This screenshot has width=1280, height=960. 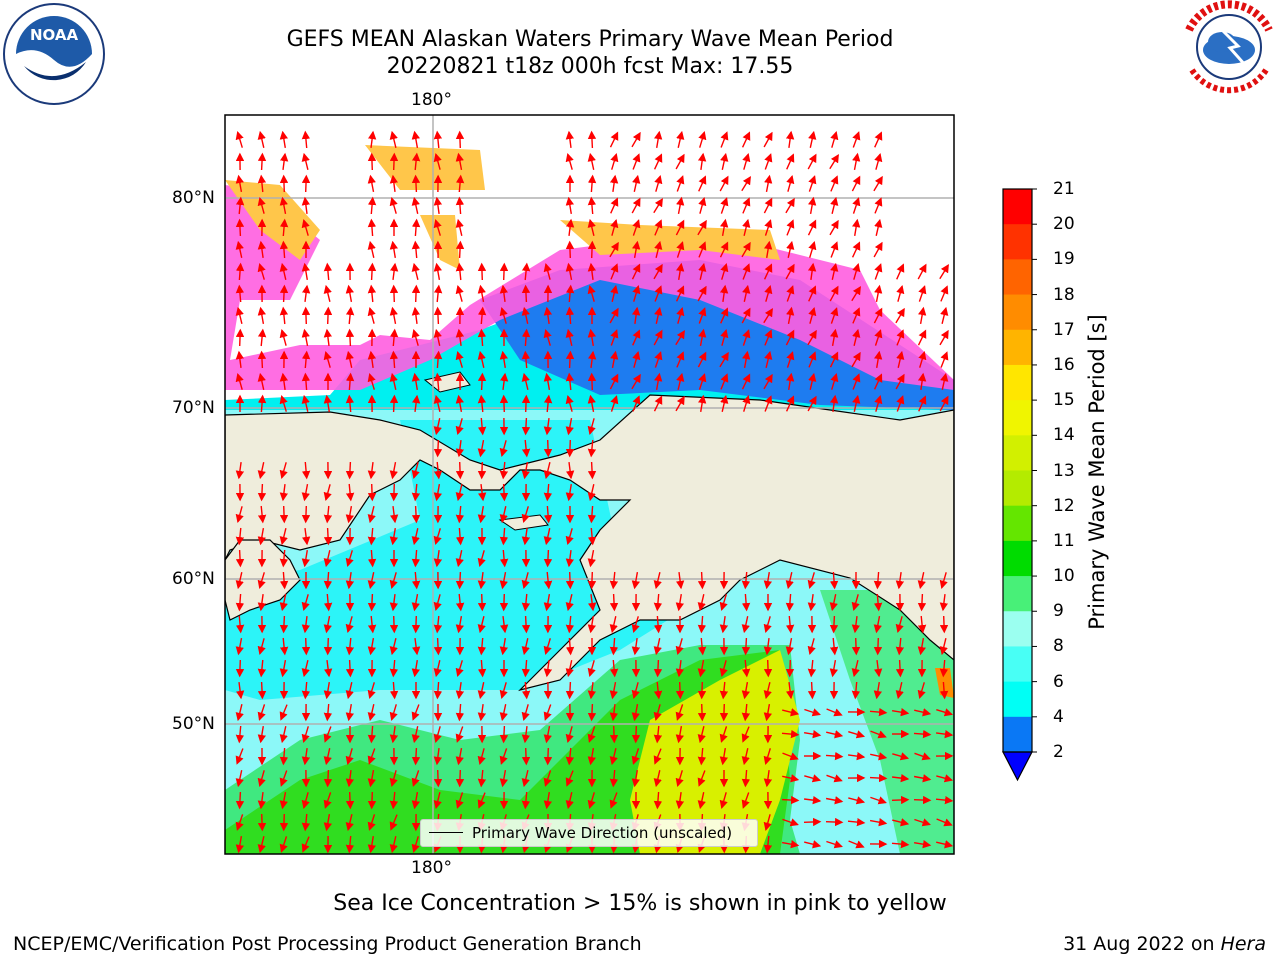 What do you see at coordinates (54, 35) in the screenshot?
I see `noaa-logo-text: NOAA` at bounding box center [54, 35].